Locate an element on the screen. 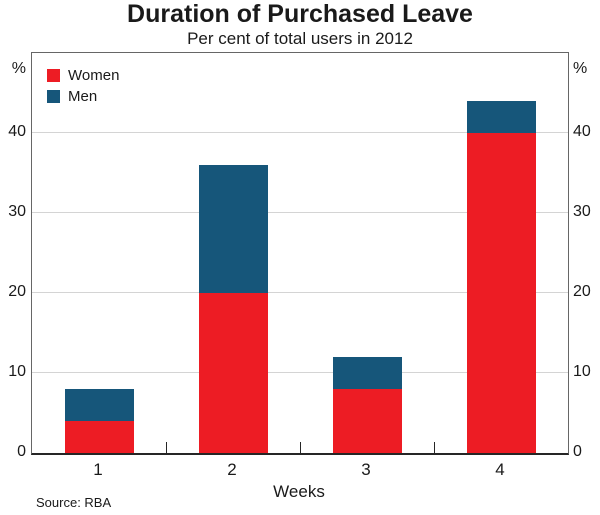 The height and width of the screenshot is (515, 600). legend: Women Men is located at coordinates (83, 86).